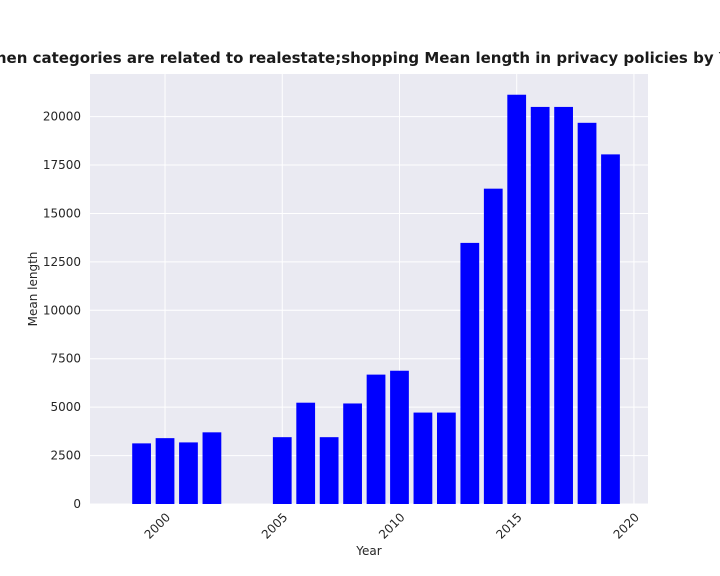  Describe the element at coordinates (493, 346) in the screenshot. I see `bar-2014` at that location.